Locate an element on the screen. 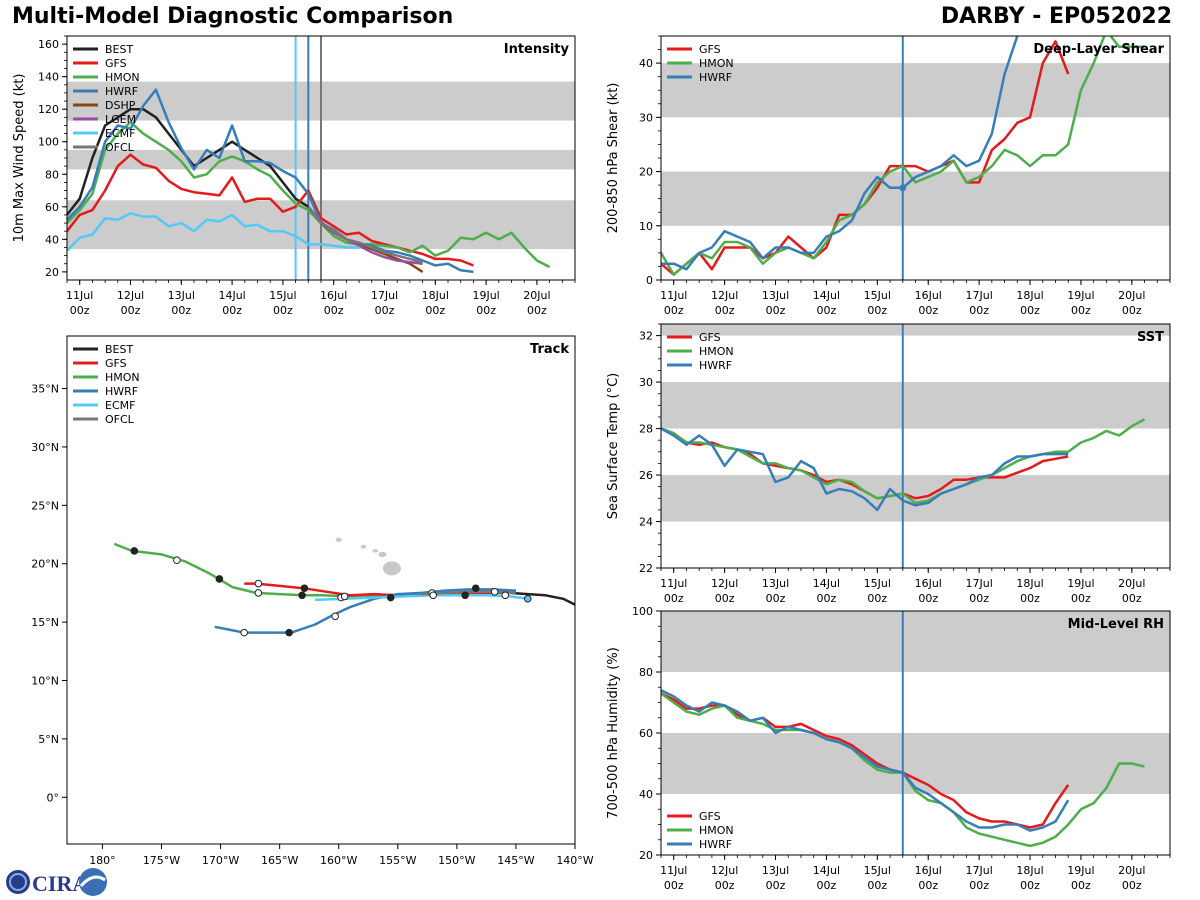 This screenshot has width=1200, height=900. x-tick-label: 140°W is located at coordinates (574, 860).